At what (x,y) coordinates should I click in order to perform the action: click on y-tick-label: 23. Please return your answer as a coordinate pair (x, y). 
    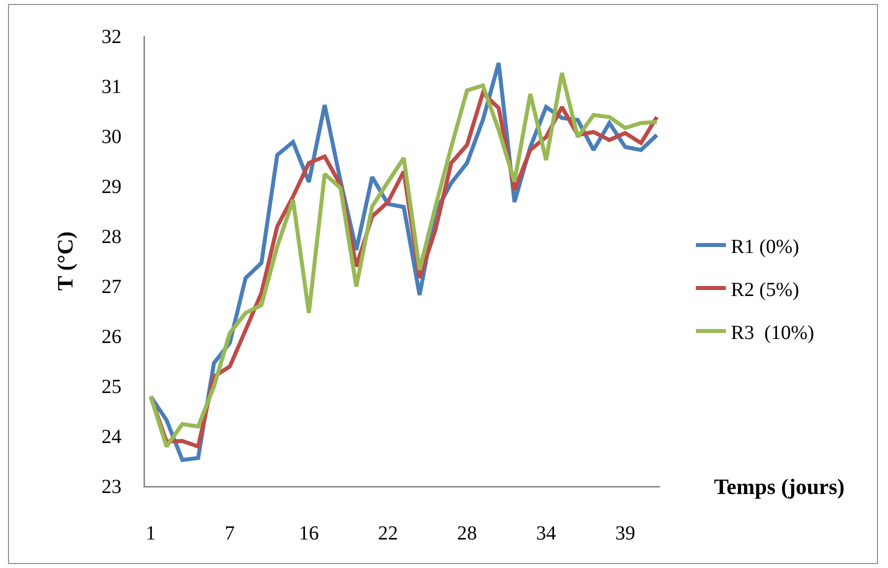
    Looking at the image, I should click on (112, 487).